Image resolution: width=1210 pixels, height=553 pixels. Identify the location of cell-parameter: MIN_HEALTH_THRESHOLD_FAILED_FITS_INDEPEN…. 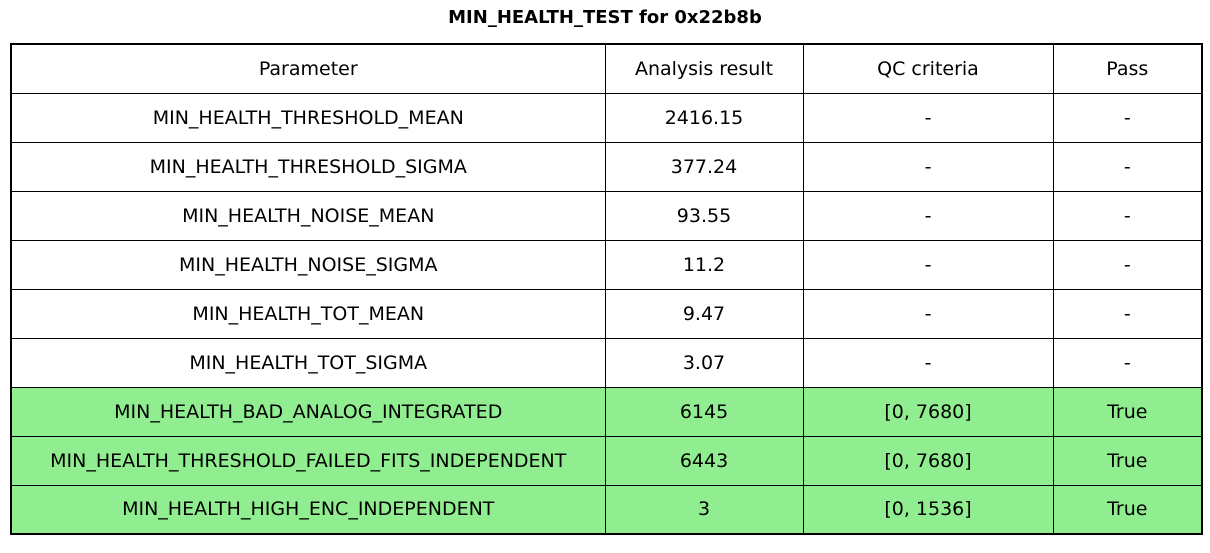
(308, 460).